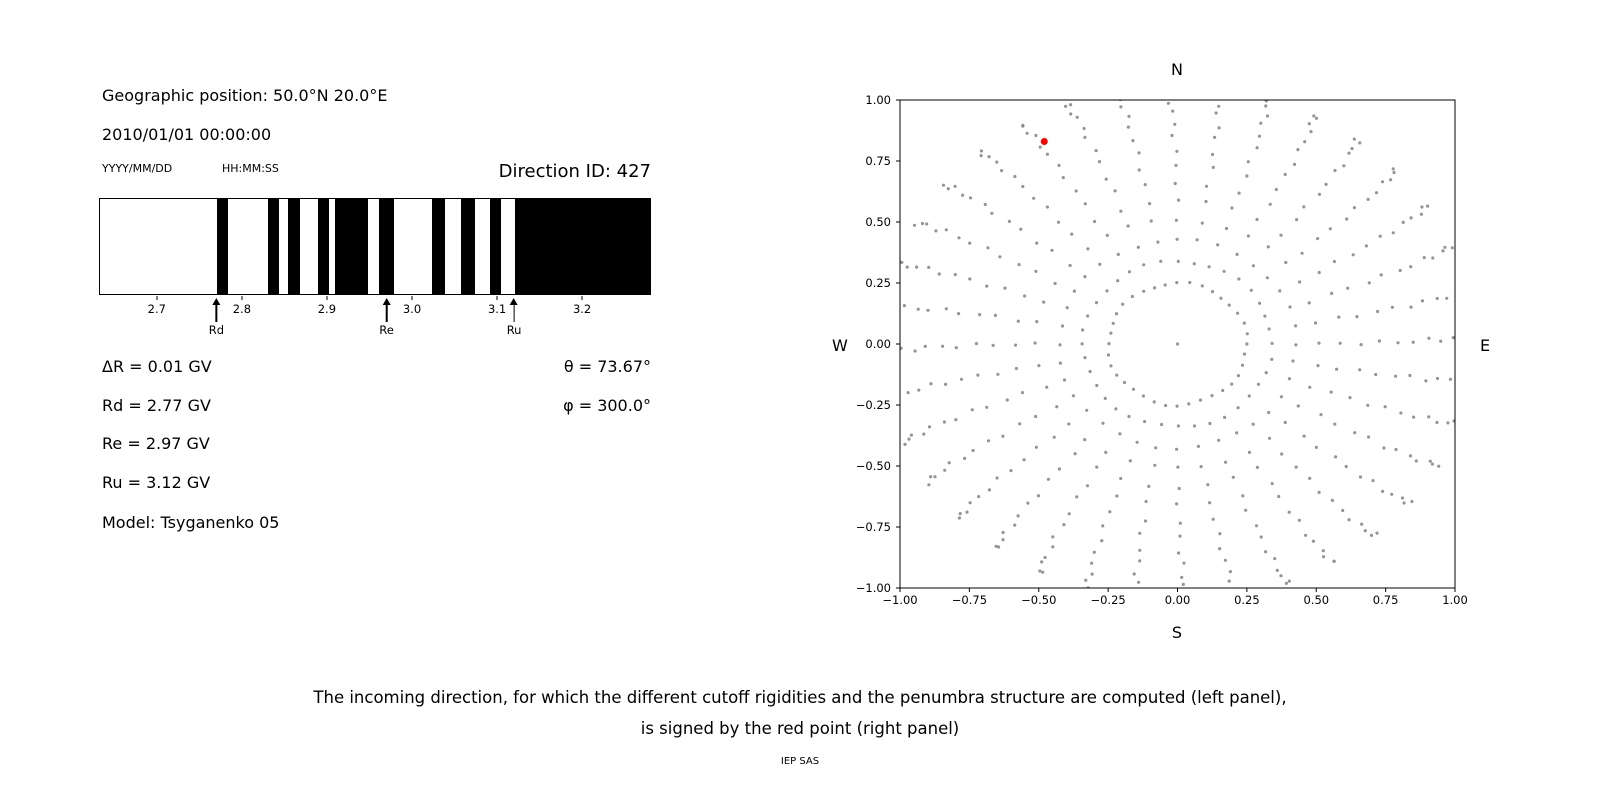 This screenshot has height=800, width=1600. I want to click on direction-id-label: Direction ID: 427, so click(574, 171).